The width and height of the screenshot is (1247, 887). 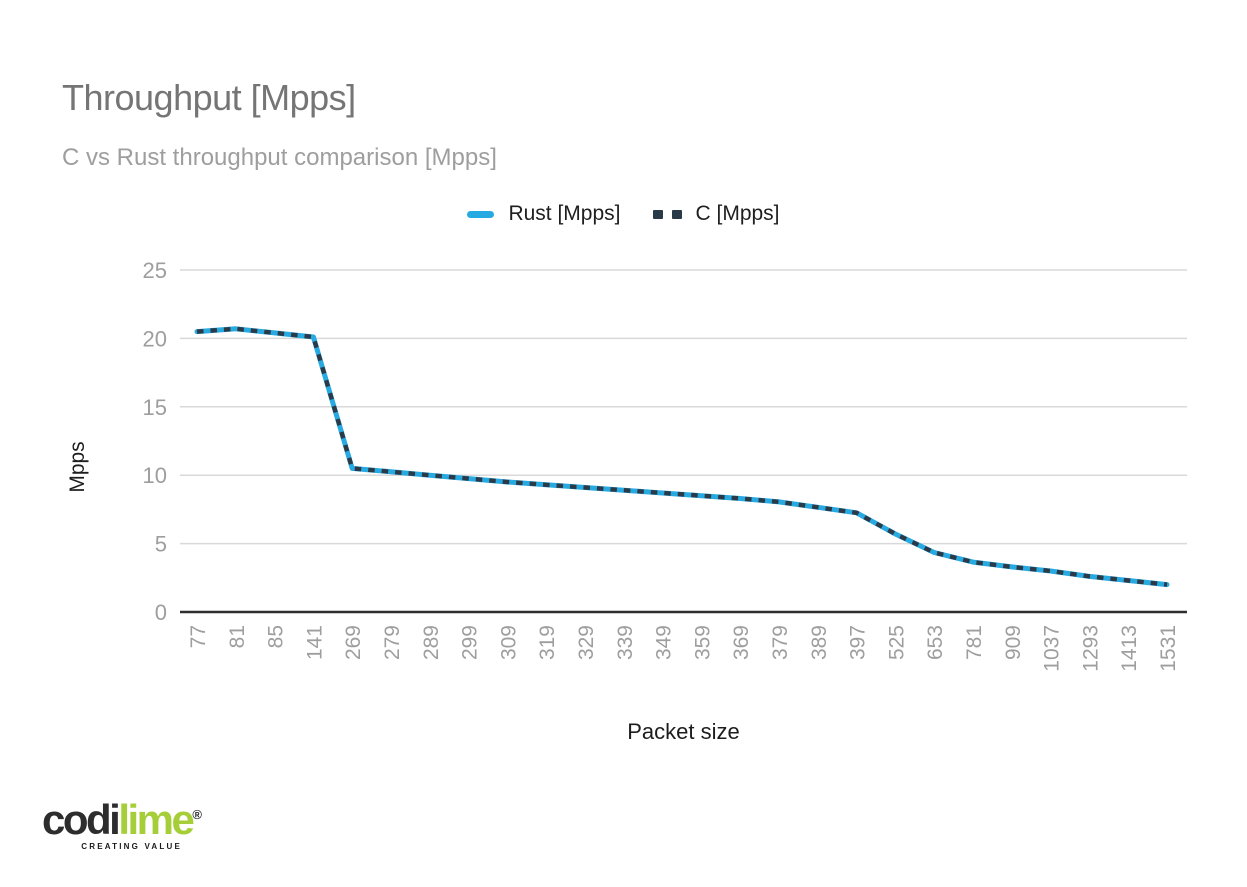 What do you see at coordinates (683, 731) in the screenshot?
I see `x-axis-title: Packet size` at bounding box center [683, 731].